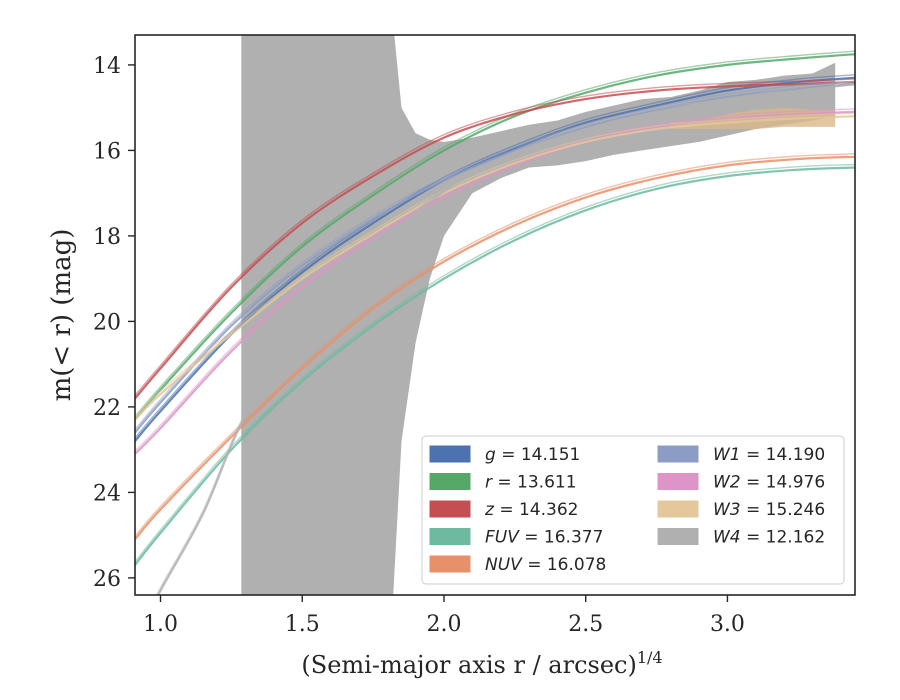 This screenshot has width=900, height=700. I want to click on legend-band-name: W1, so click(727, 455).